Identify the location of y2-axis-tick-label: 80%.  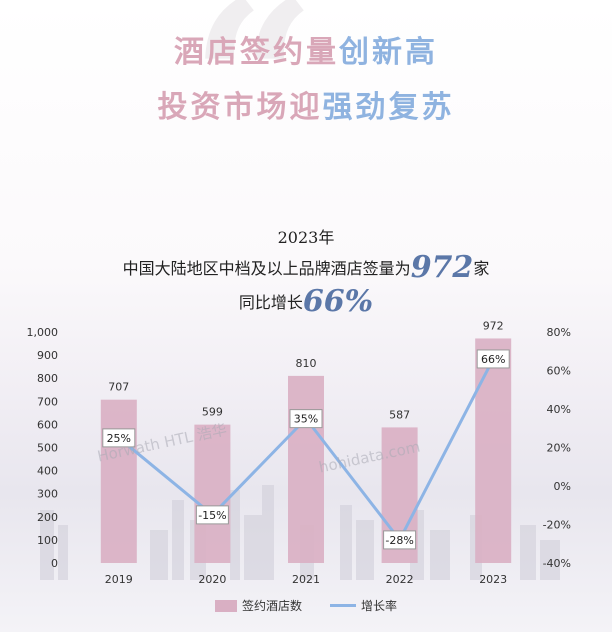
(559, 332).